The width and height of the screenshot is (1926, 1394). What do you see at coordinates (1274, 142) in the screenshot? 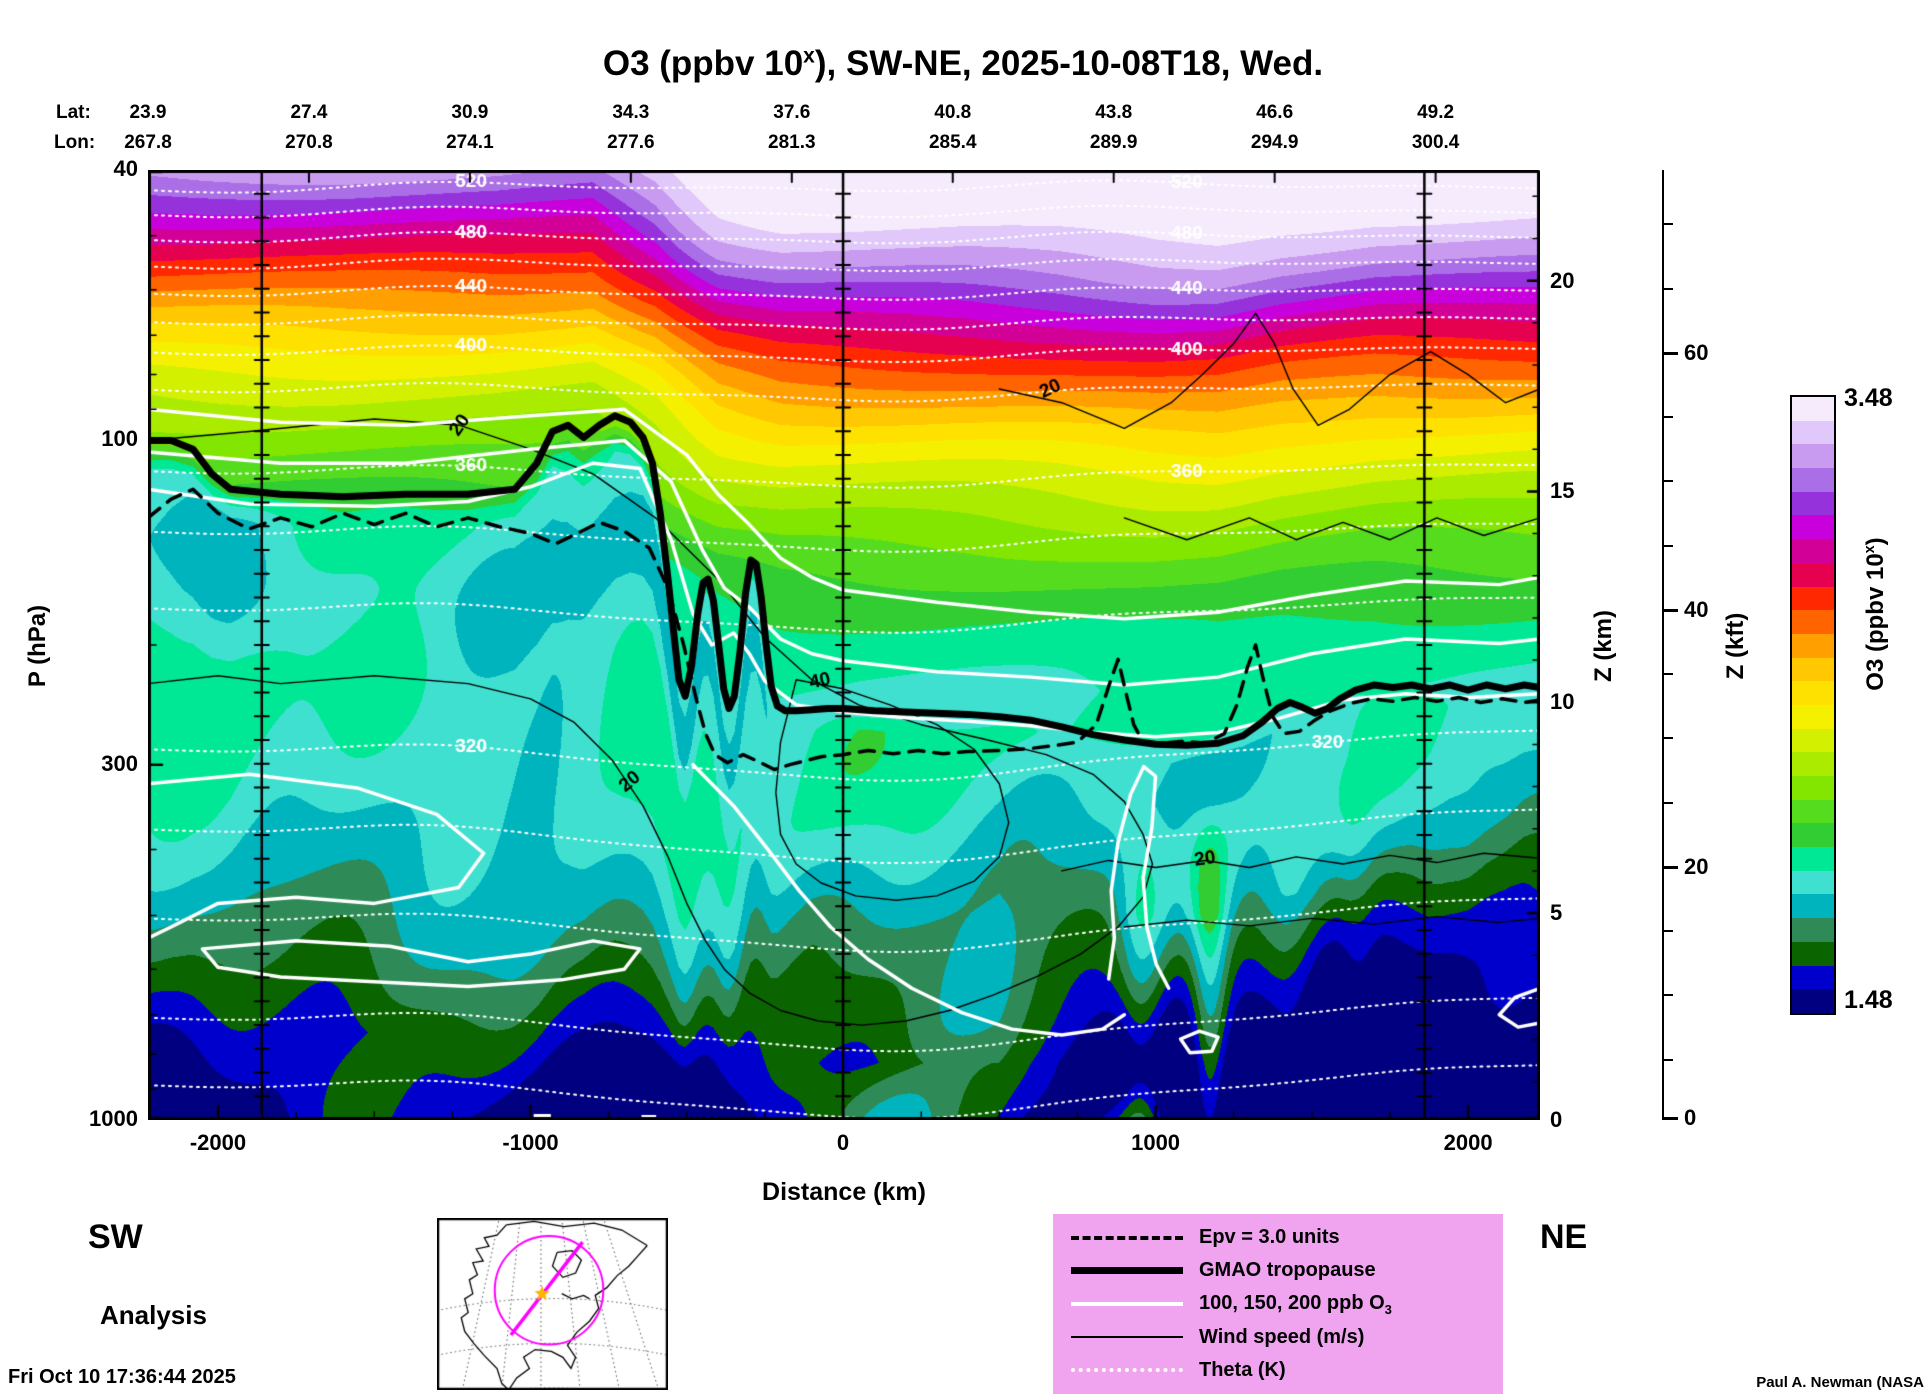
I see `lon-value: 294.9` at bounding box center [1274, 142].